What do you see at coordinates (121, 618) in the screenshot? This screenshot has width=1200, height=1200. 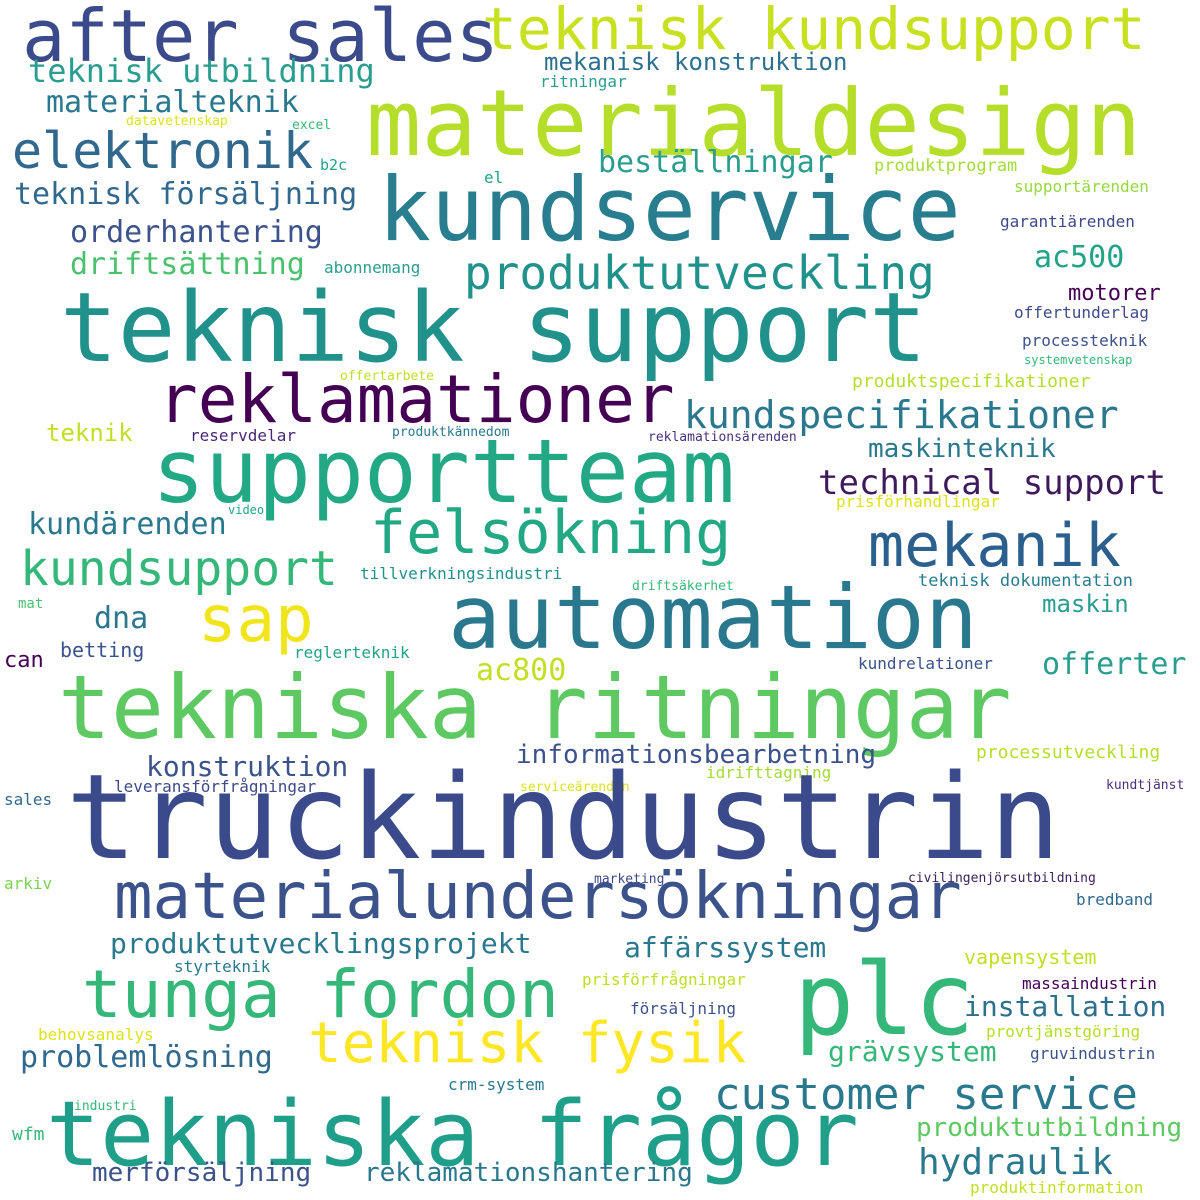 I see `word-51: dna` at bounding box center [121, 618].